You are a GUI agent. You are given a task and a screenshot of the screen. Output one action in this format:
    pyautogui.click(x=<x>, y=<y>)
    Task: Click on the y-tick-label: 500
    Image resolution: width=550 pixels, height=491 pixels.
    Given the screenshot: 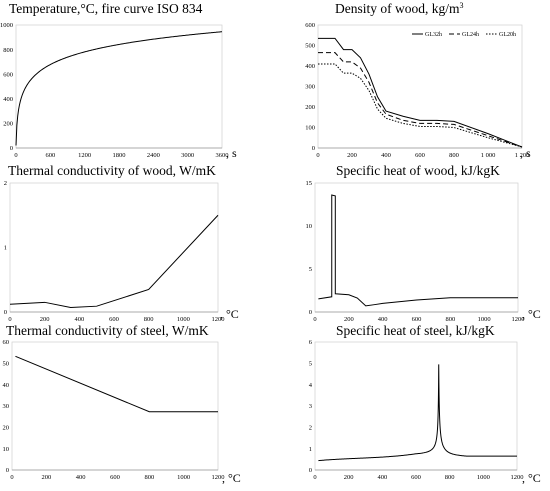 What is the action you would take?
    pyautogui.click(x=310, y=46)
    